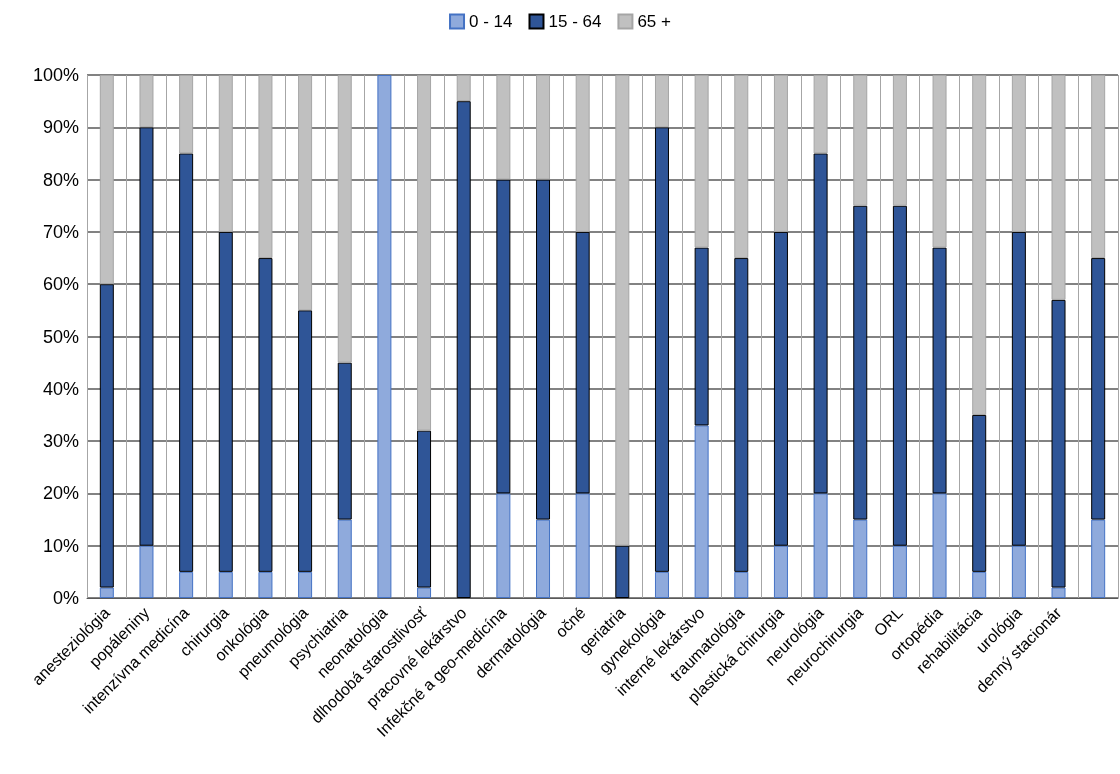  Describe the element at coordinates (60, 545) in the screenshot. I see `y-tick-label: 10%` at that location.